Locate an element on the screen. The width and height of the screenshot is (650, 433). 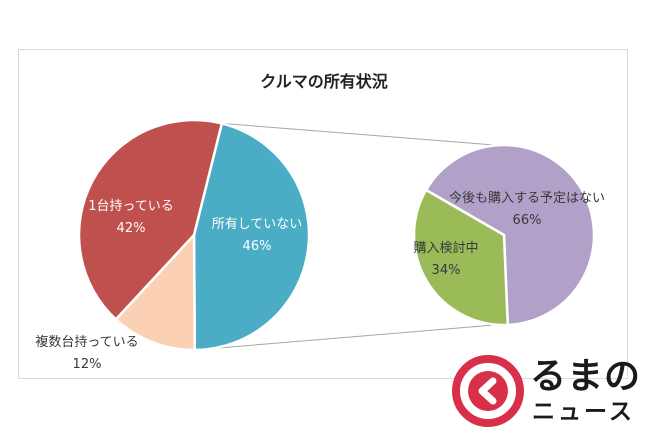
label-owned-multiple-name: 複数台持っている is located at coordinates (86, 342).